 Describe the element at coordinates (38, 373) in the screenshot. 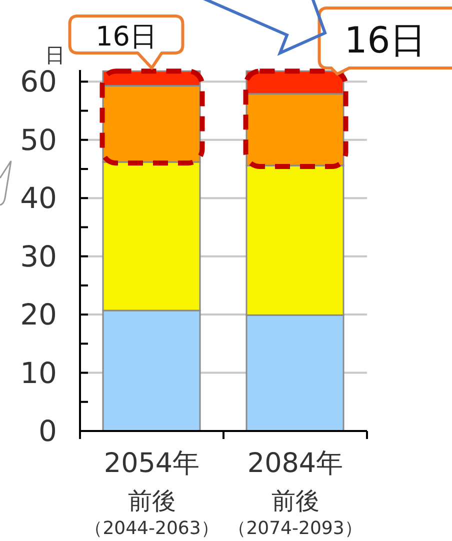

I see `y-tick-label: 10` at that location.